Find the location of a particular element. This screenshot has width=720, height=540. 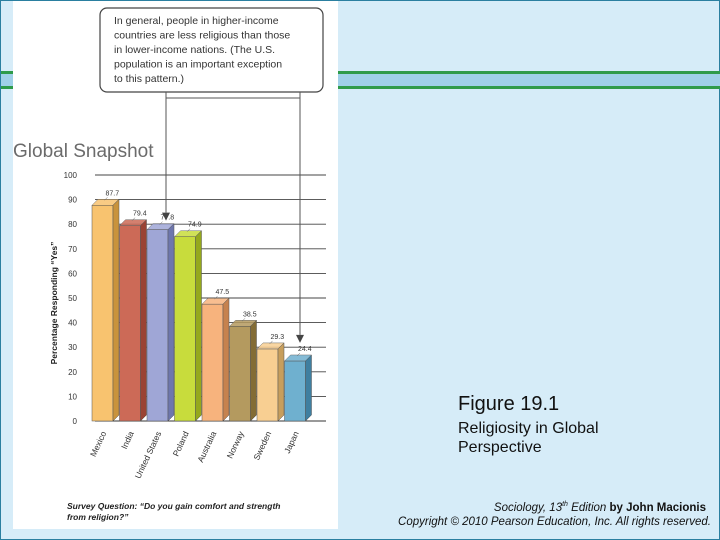

bars is located at coordinates (202, 310).